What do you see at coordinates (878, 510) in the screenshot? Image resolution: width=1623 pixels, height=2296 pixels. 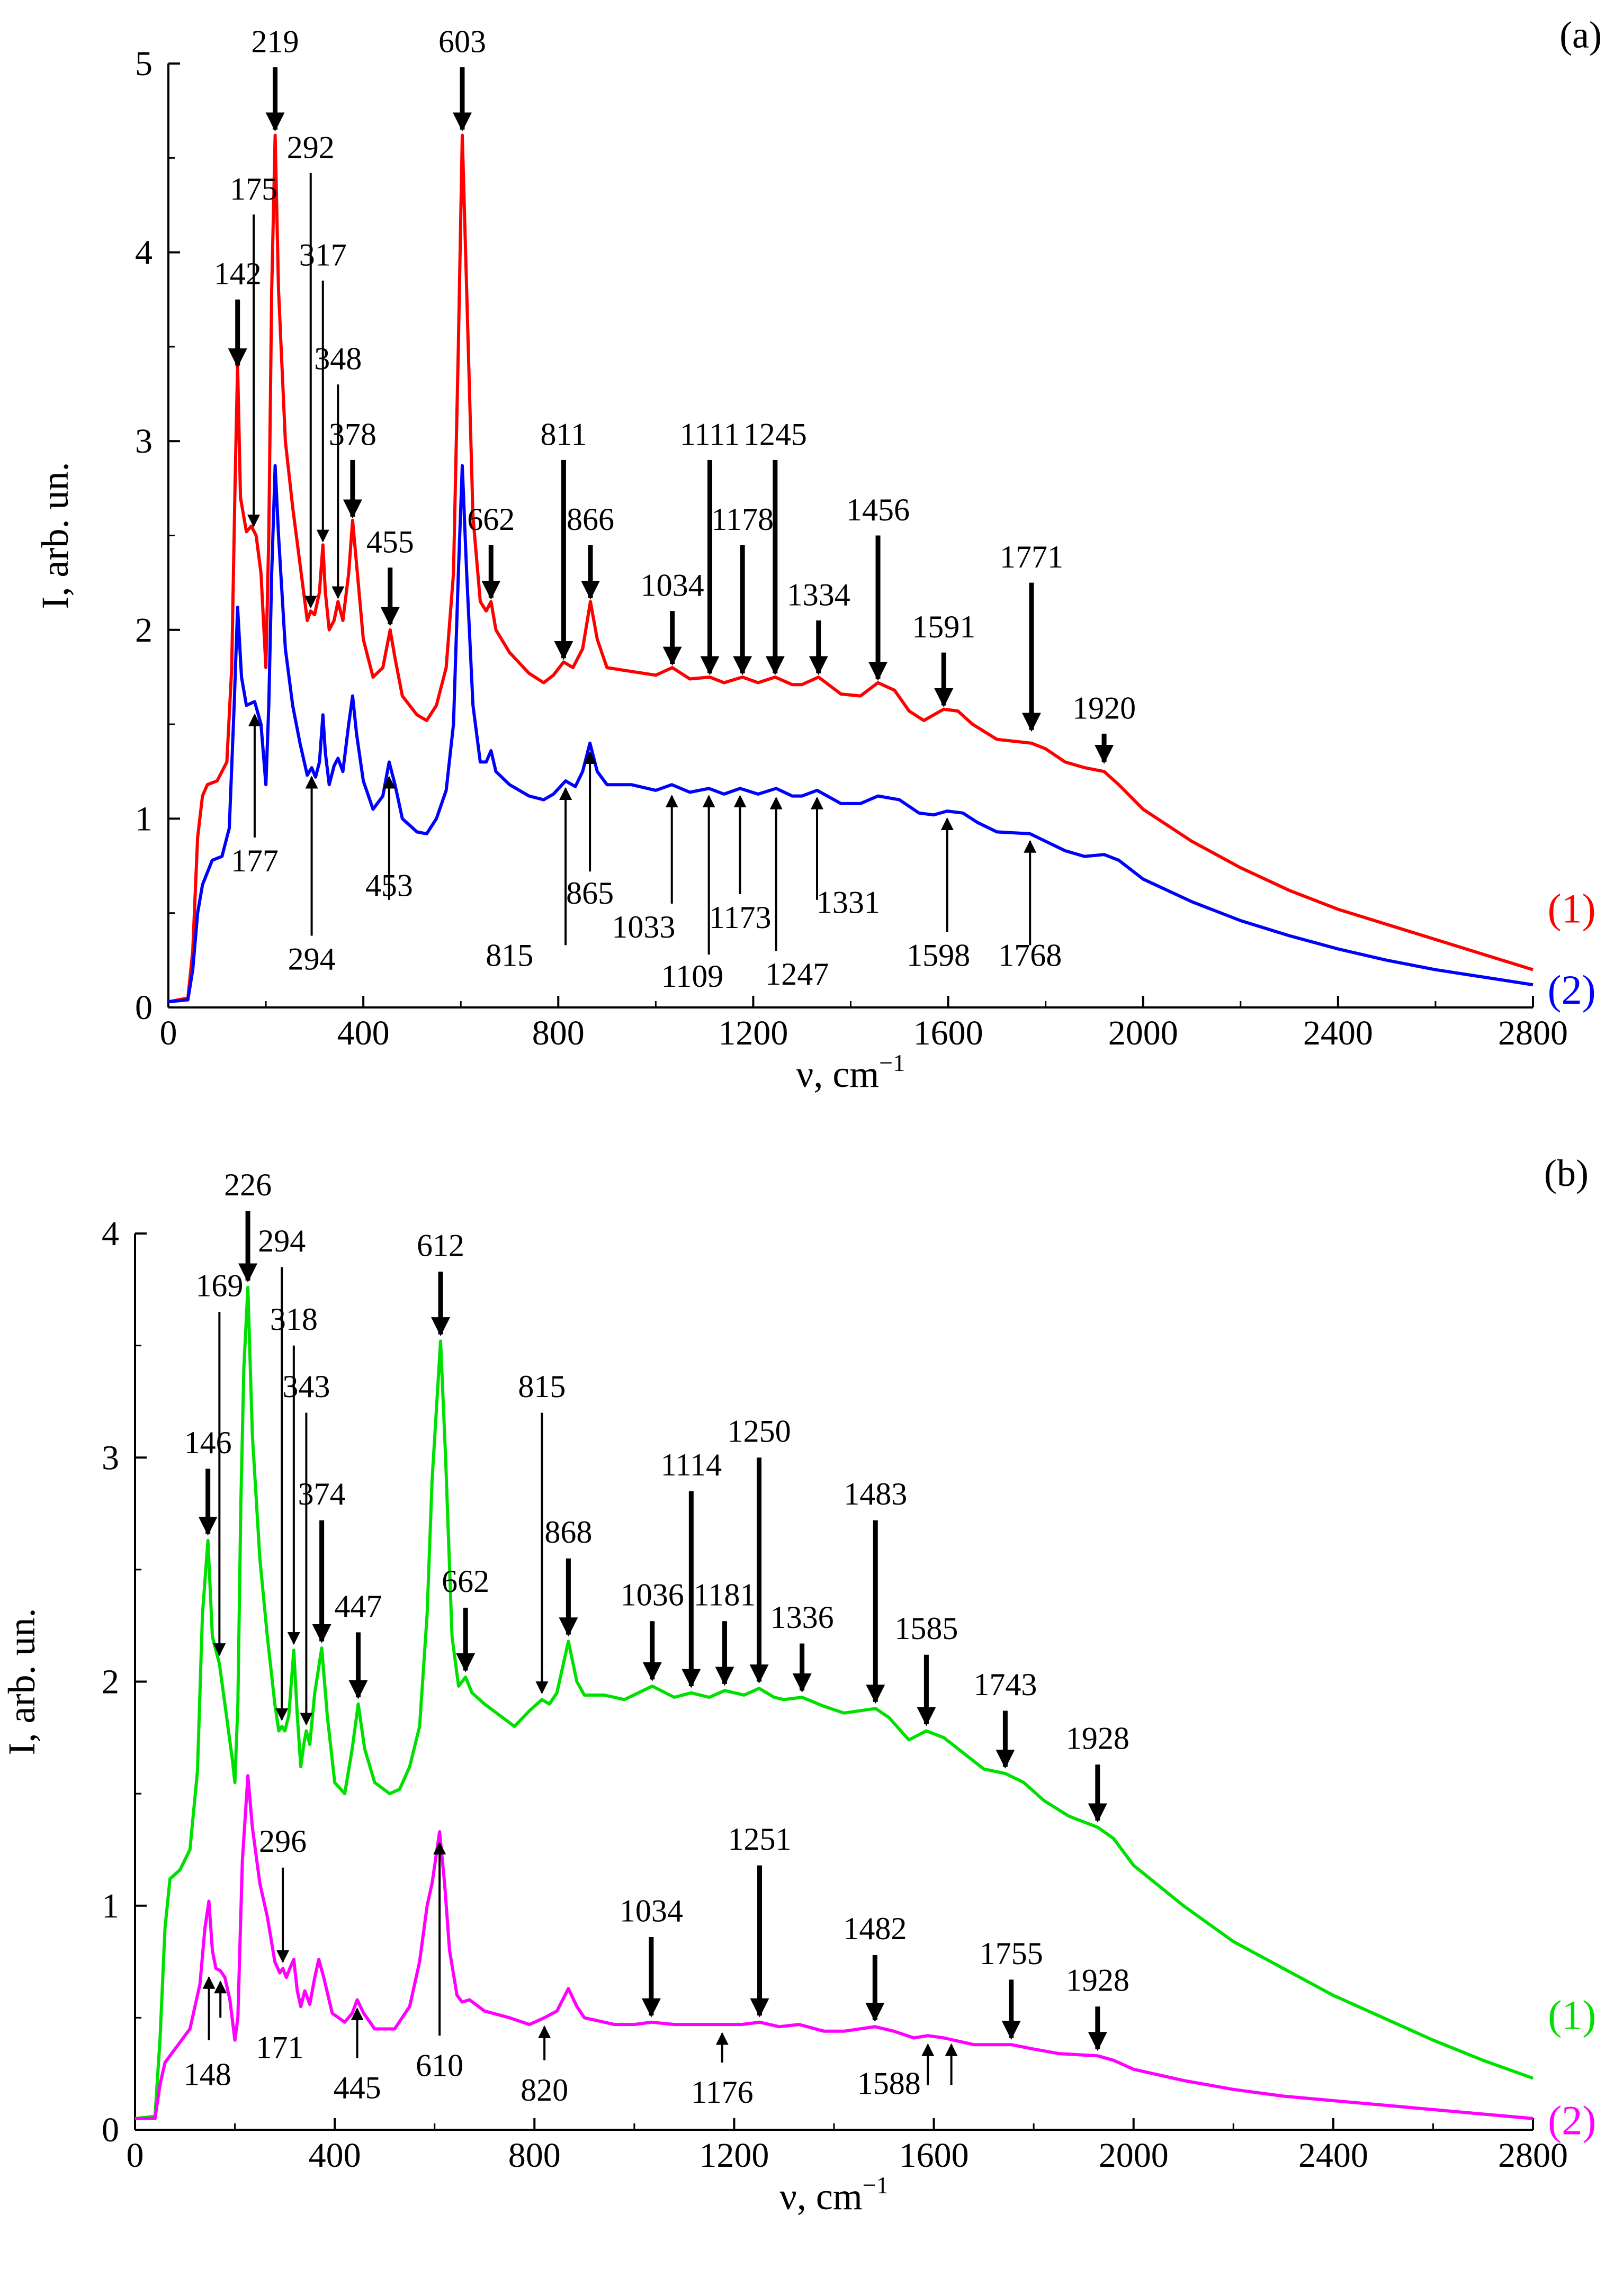 I see `peak-label: 1456` at bounding box center [878, 510].